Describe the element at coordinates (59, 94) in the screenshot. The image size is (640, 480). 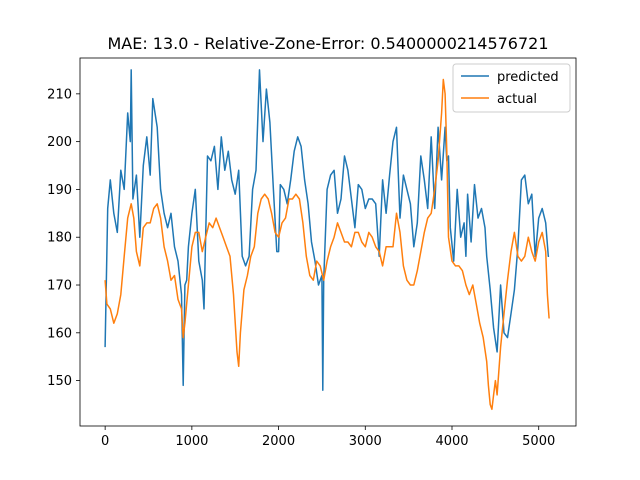
I see `y-tick-label: 210` at that location.